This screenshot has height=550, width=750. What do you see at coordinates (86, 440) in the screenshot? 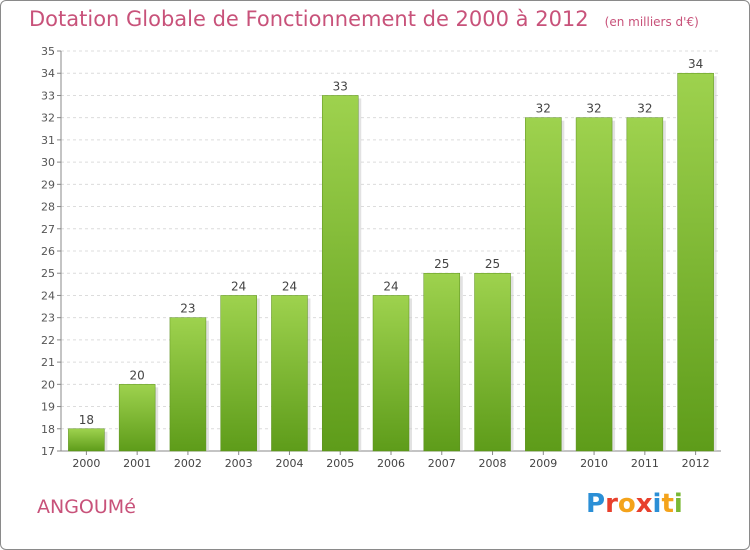
I see `bar-2000` at bounding box center [86, 440].